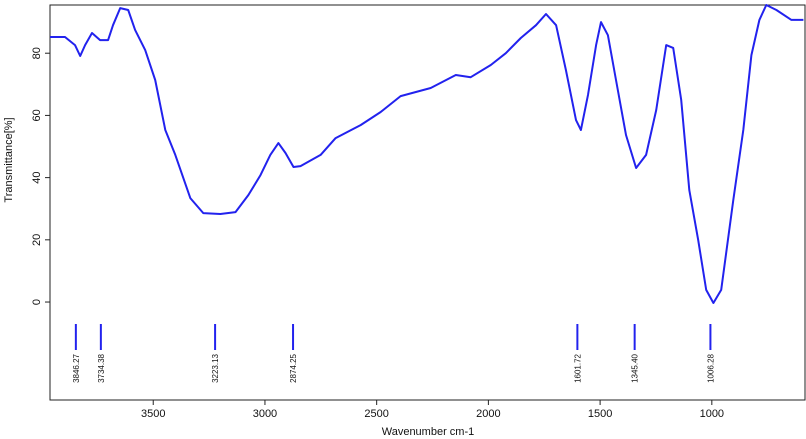 Image resolution: width=806 pixels, height=439 pixels. Describe the element at coordinates (37, 177) in the screenshot. I see `y-tick-label: 40` at that location.